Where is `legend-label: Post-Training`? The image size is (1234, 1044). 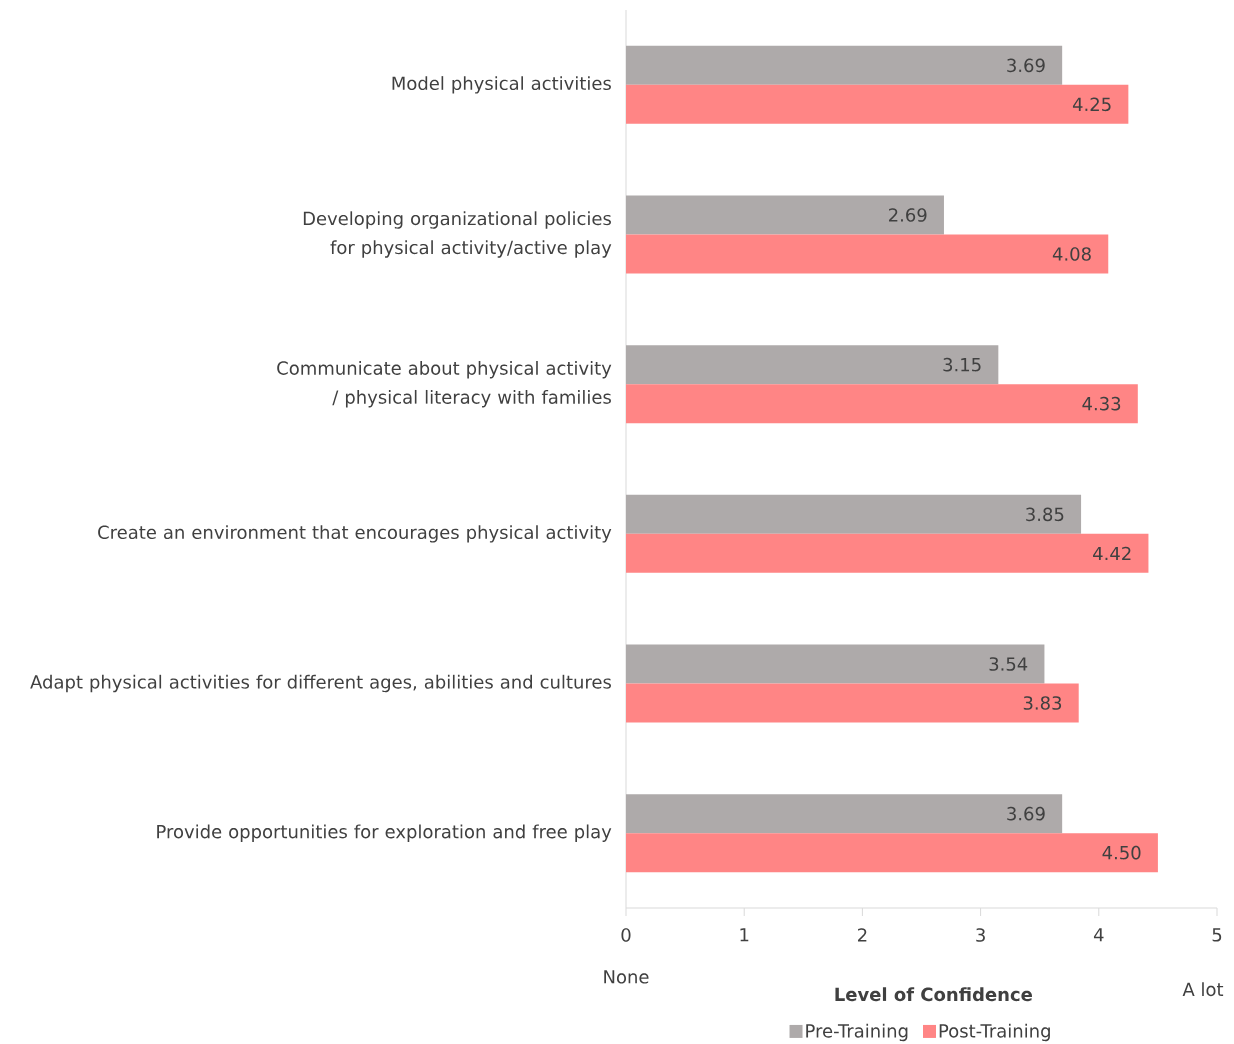
legend-label: Post-Training is located at coordinates (994, 1032).